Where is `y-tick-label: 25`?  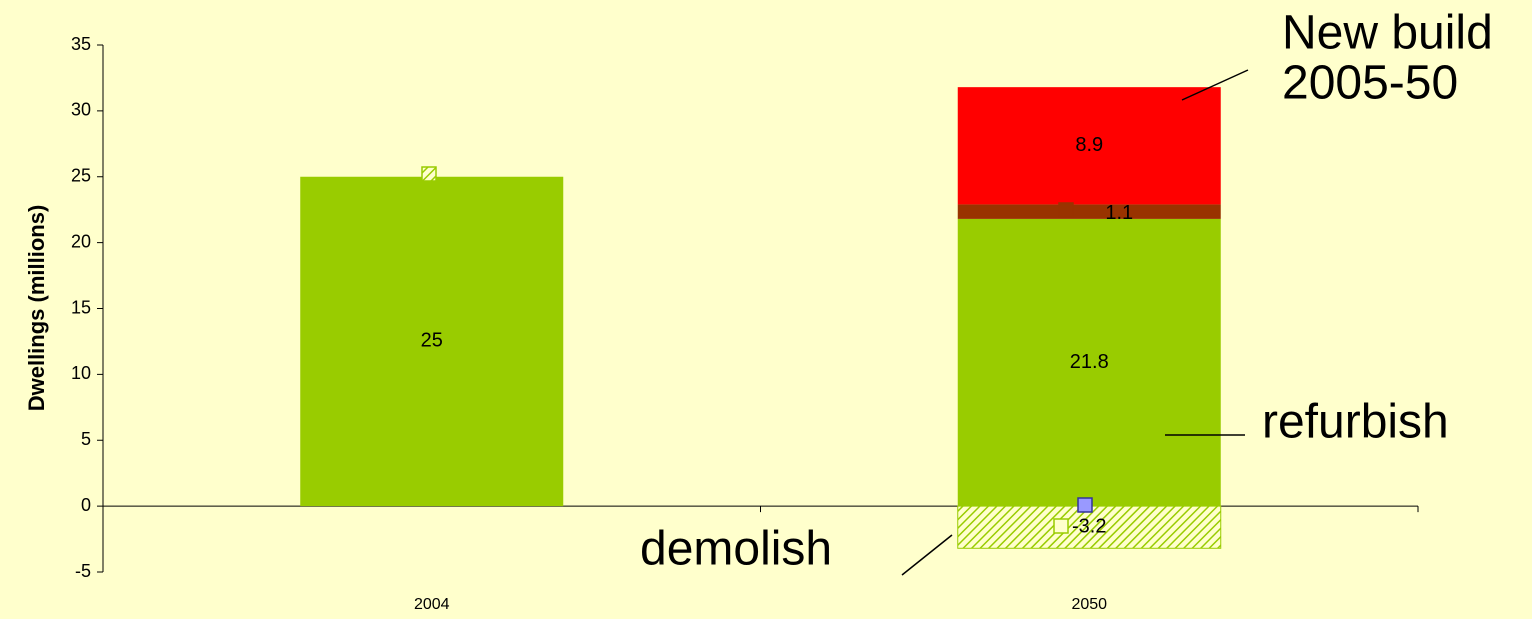 y-tick-label: 25 is located at coordinates (81, 176).